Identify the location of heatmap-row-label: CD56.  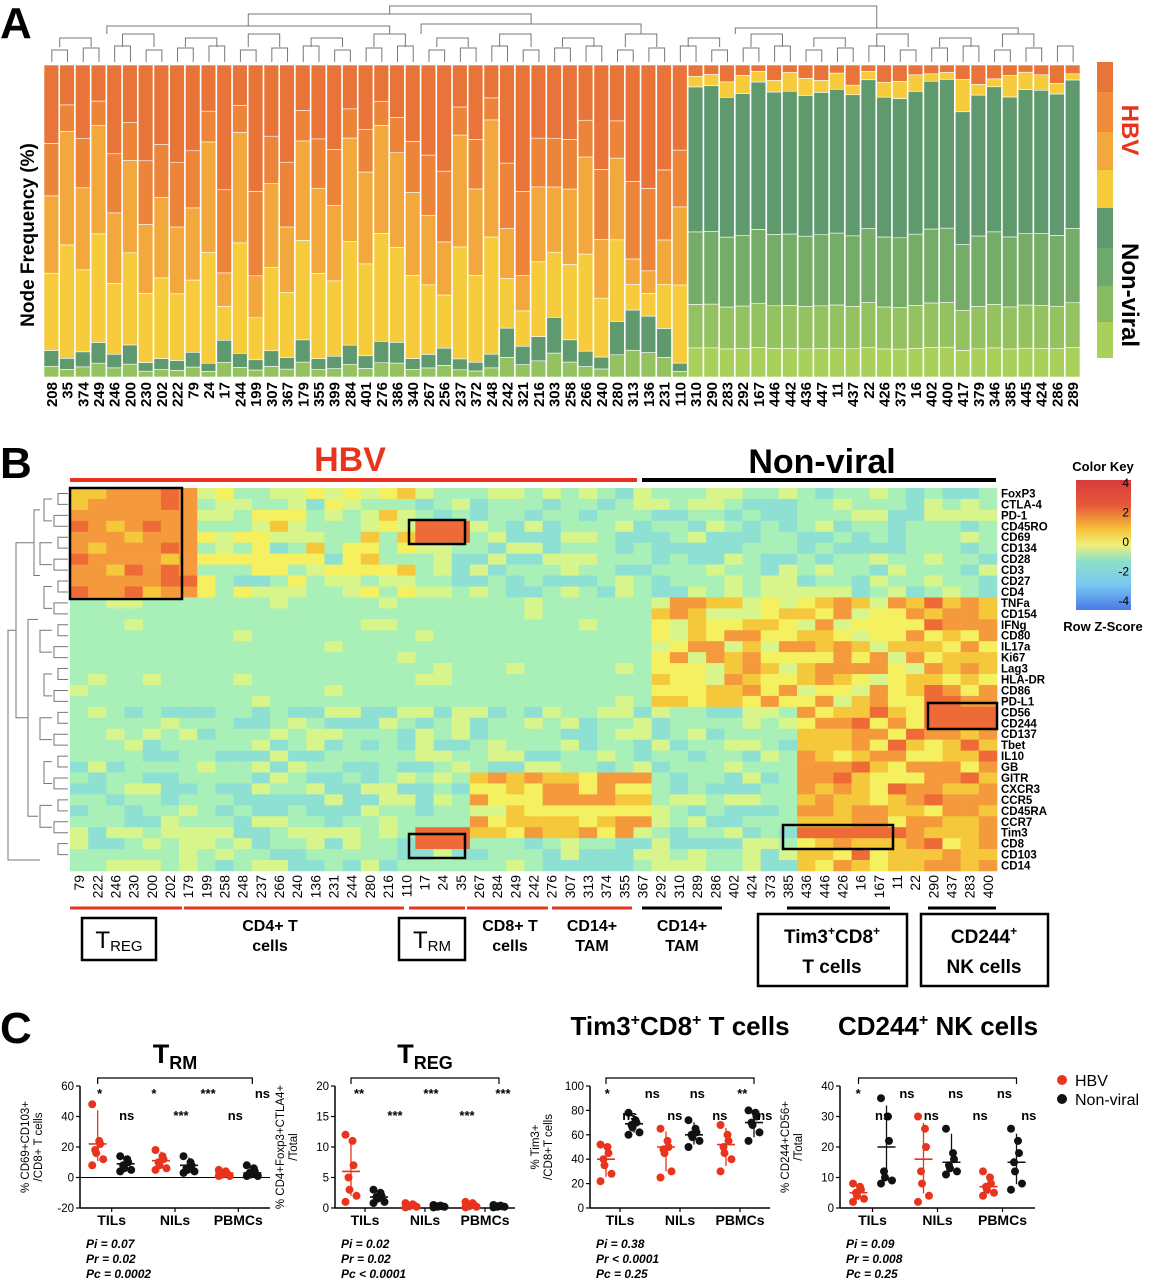
(1015, 713).